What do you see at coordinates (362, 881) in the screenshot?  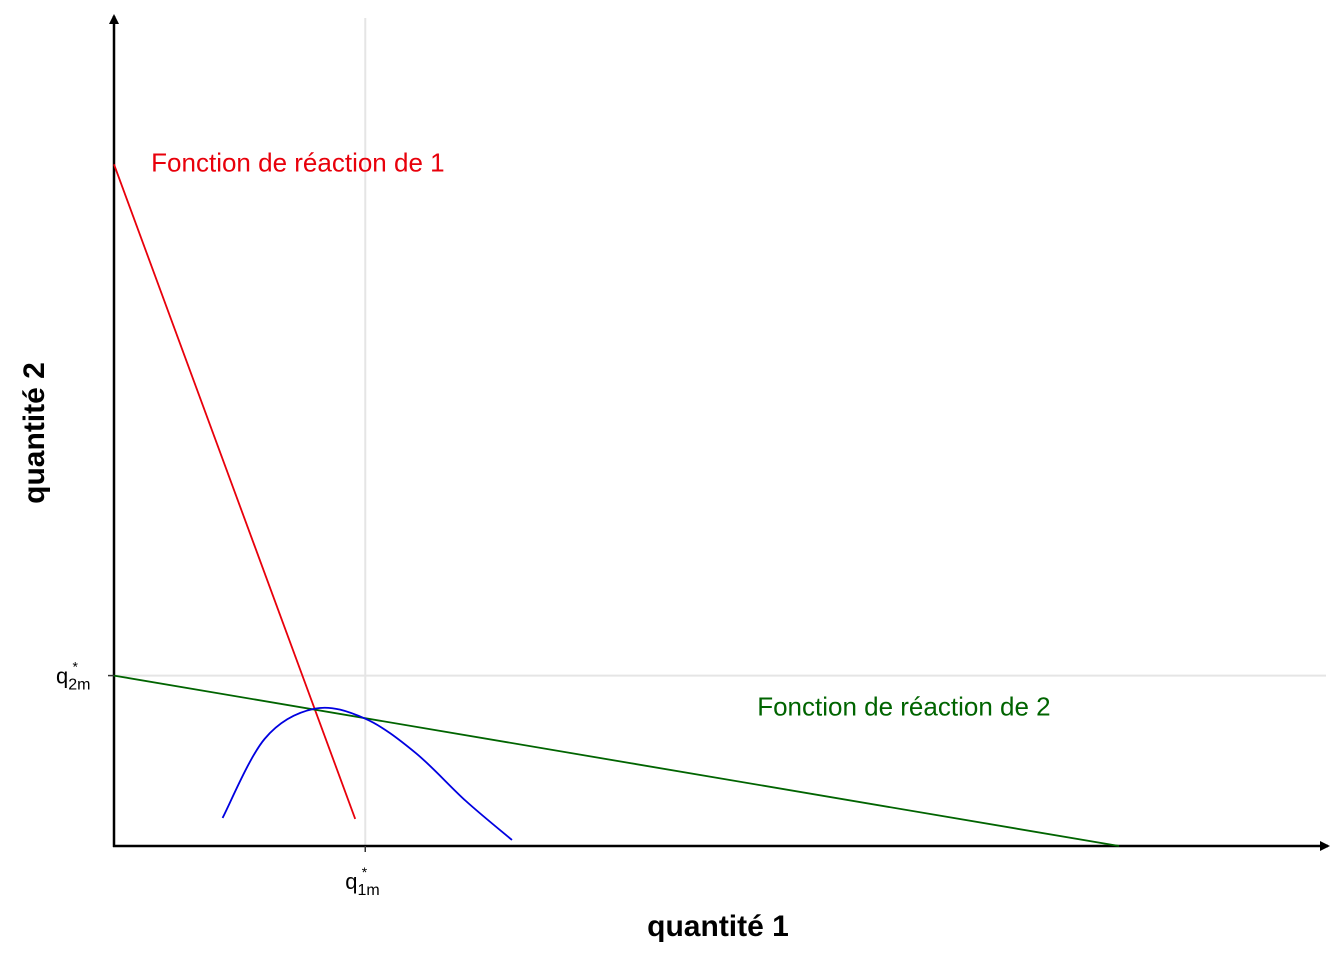 I see `x-tick-label-q1m: q1m*` at bounding box center [362, 881].